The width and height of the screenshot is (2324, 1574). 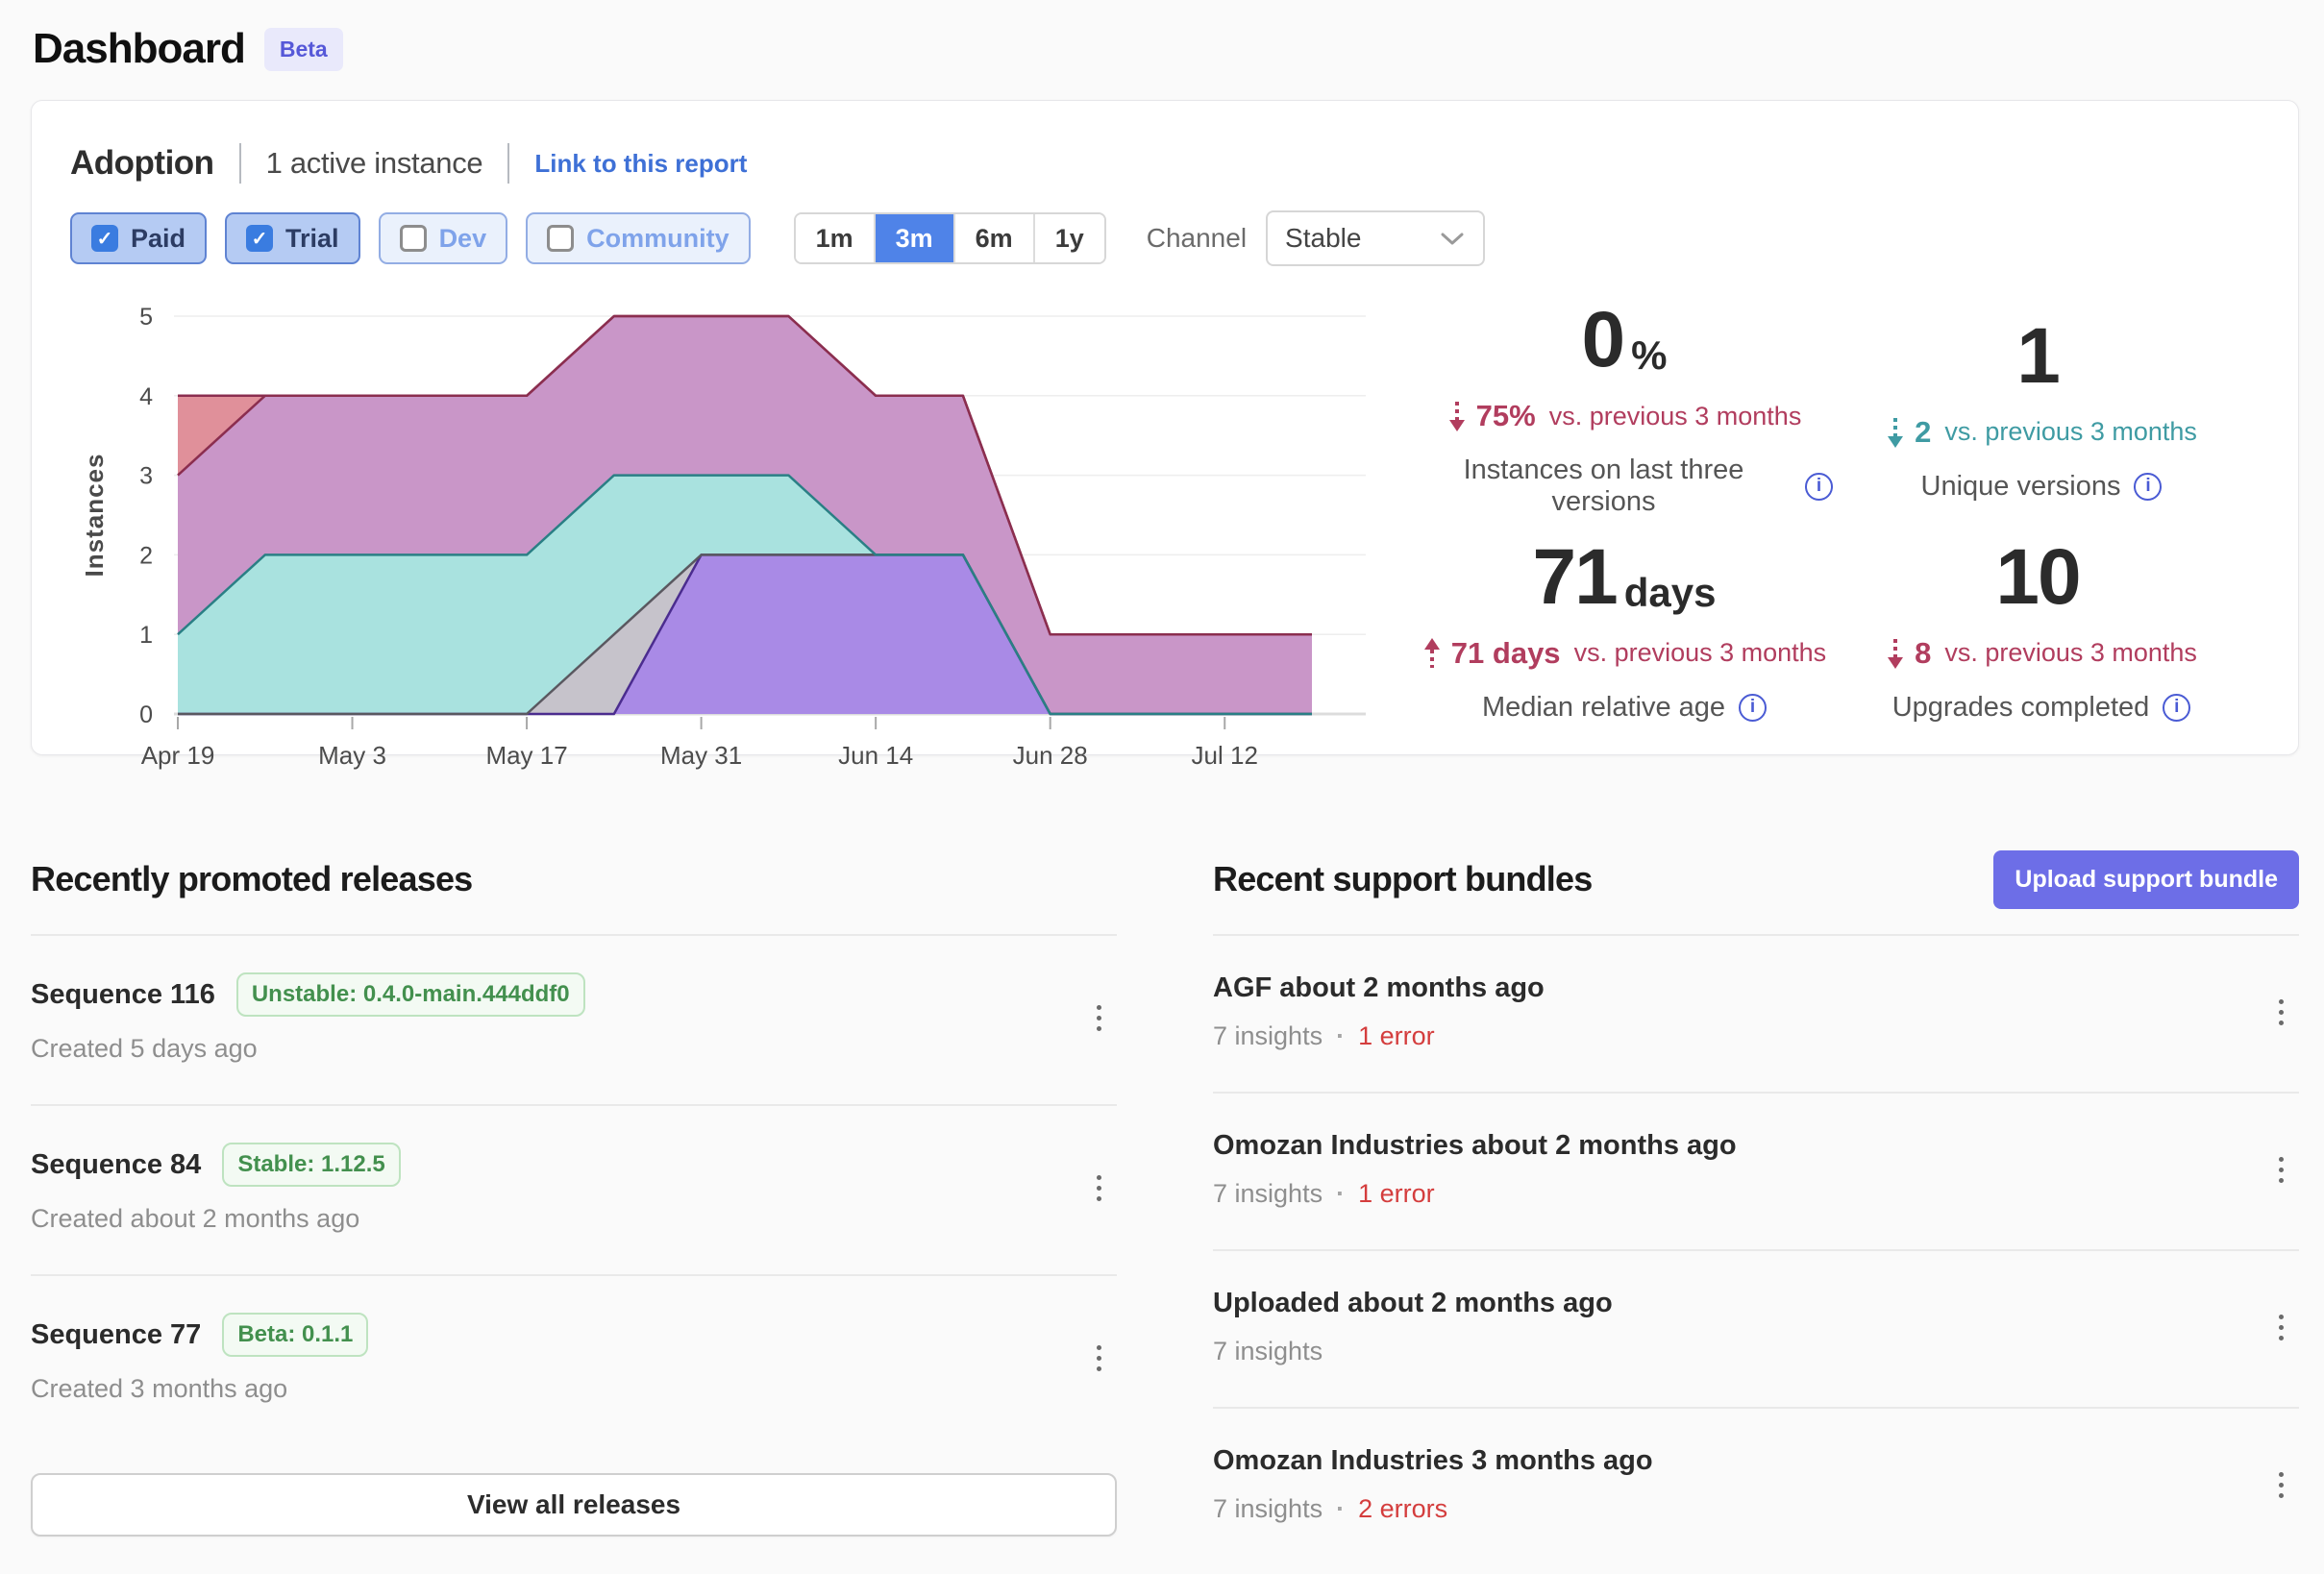 I want to click on link-to-report: Link to this report, so click(x=641, y=163).